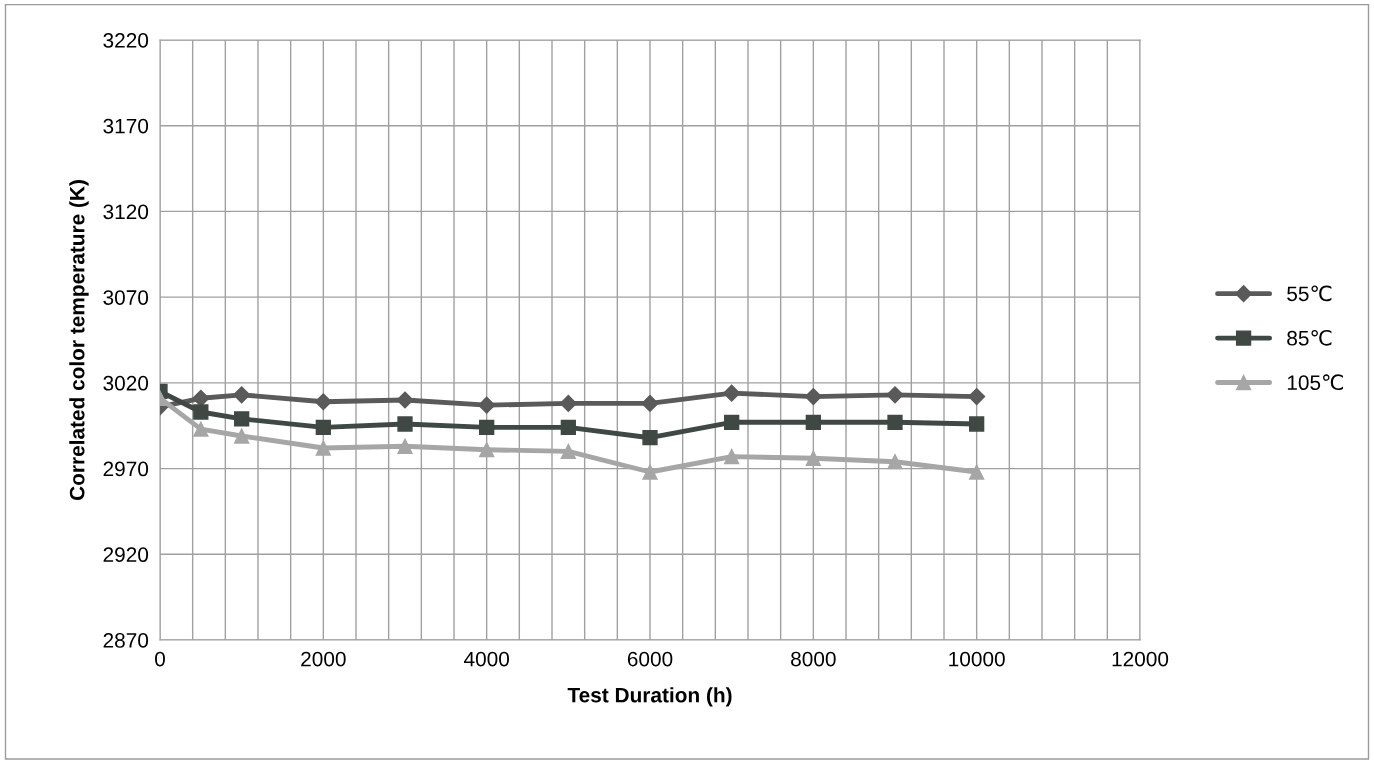  Describe the element at coordinates (650, 659) in the screenshot. I see `x-tick-label: 6000` at that location.